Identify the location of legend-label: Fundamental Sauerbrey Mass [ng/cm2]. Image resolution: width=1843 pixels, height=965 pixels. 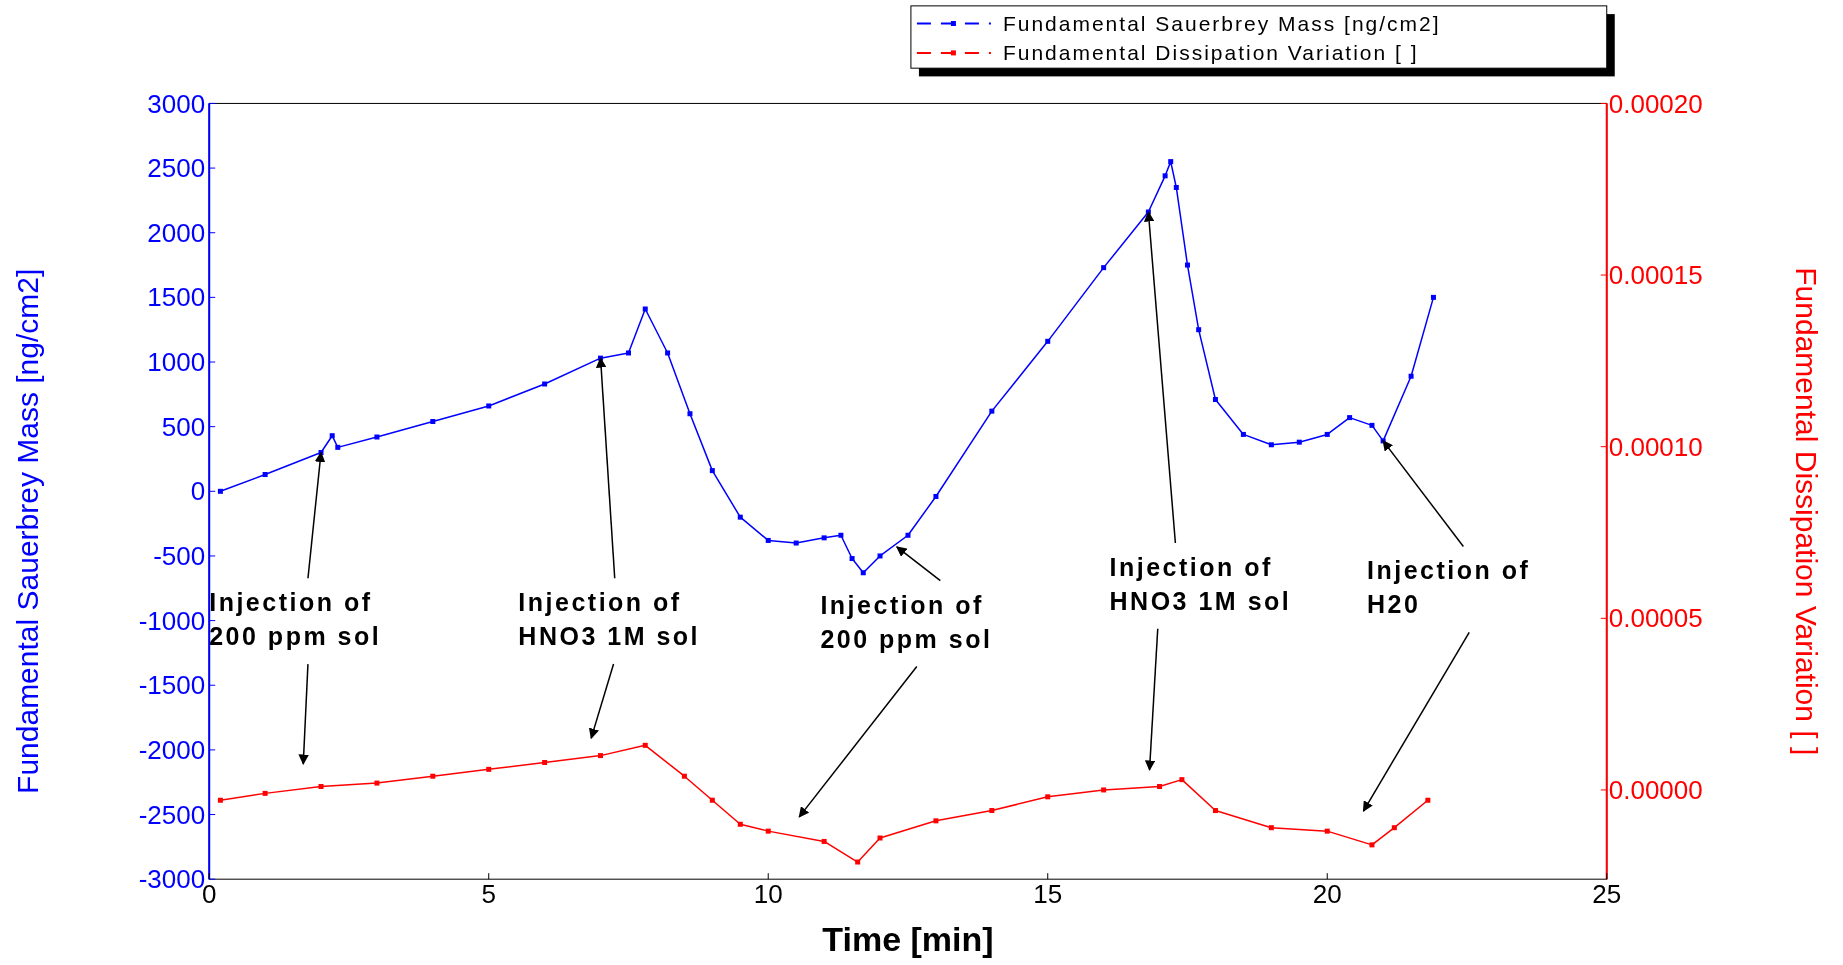
(1221, 23).